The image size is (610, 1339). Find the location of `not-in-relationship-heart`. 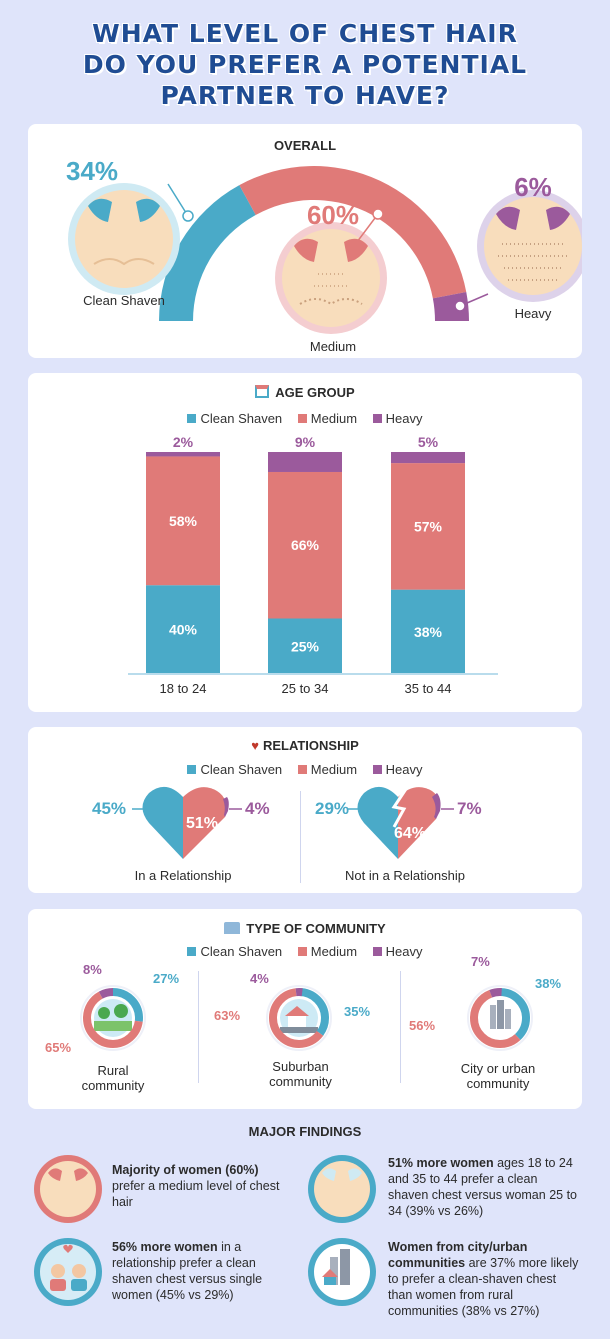

not-in-relationship-heart is located at coordinates (400, 822).